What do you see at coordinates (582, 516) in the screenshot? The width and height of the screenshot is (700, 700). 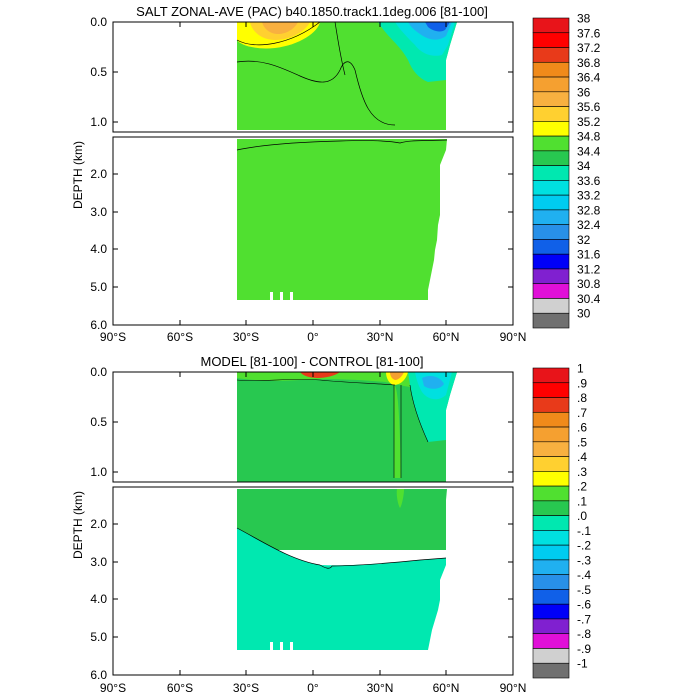 I see `colorbar-level-label: .0` at bounding box center [582, 516].